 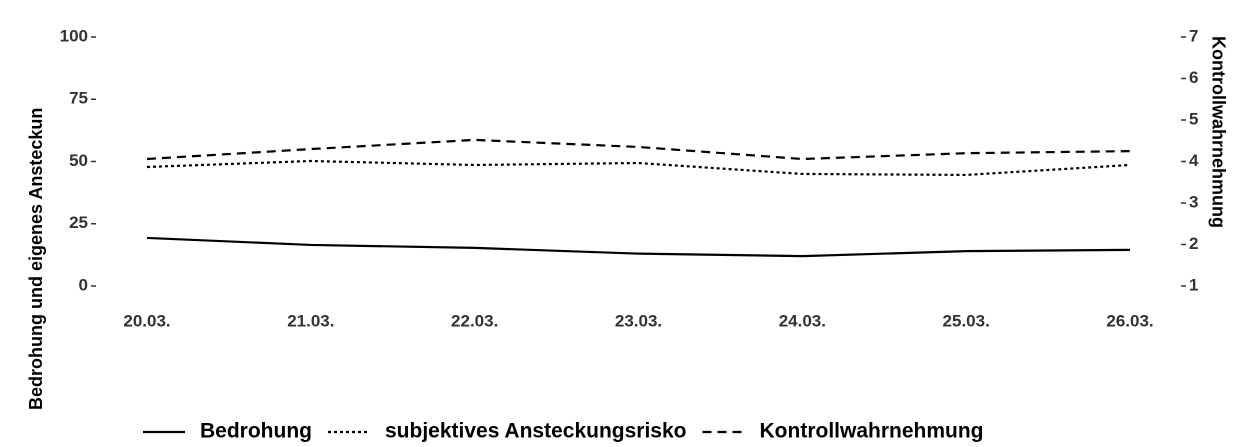 What do you see at coordinates (74, 35) in the screenshot?
I see `y-tick-label: 100` at bounding box center [74, 35].